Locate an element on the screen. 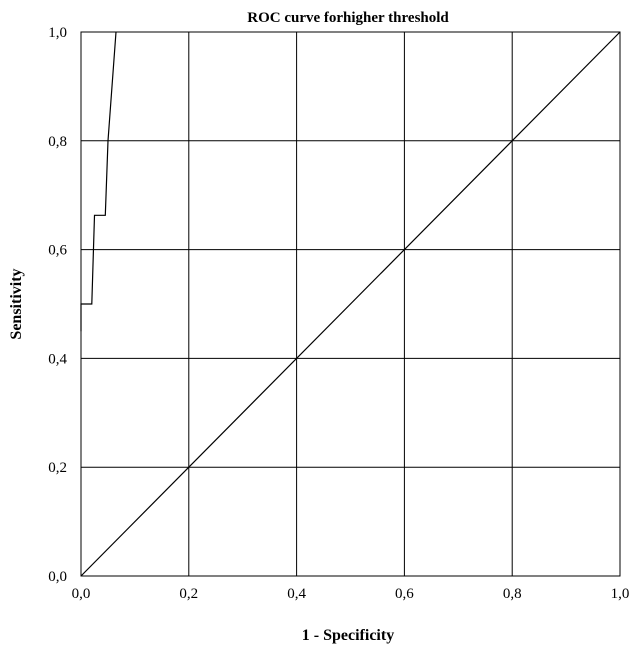 The image size is (635, 648). x-tick-label: 0,8 is located at coordinates (512, 594).